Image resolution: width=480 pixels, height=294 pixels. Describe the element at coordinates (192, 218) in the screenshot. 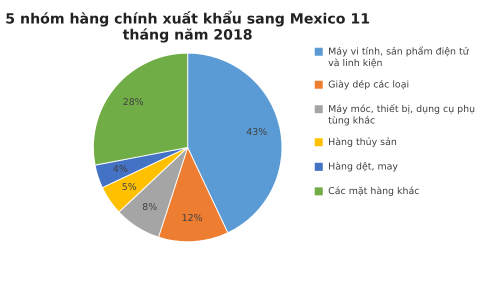

I see `data-label: 12%` at that location.